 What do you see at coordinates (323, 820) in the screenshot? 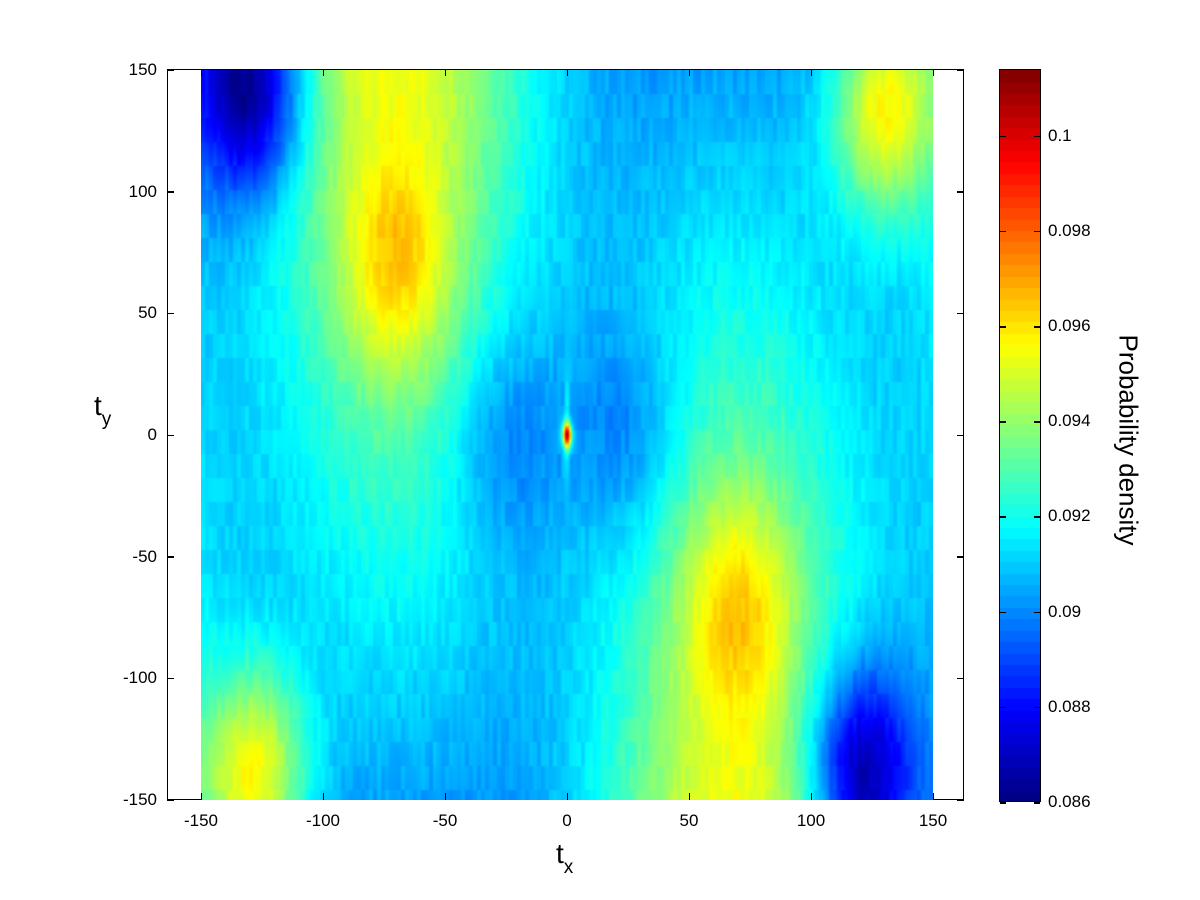
I see `x-tick-label: -100` at bounding box center [323, 820].